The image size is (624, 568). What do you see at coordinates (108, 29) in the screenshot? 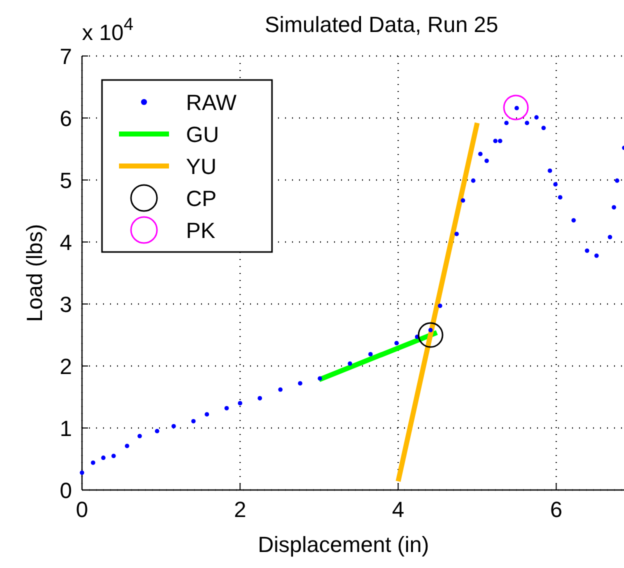
I see `text: x 10$^{4}$` at bounding box center [108, 29].